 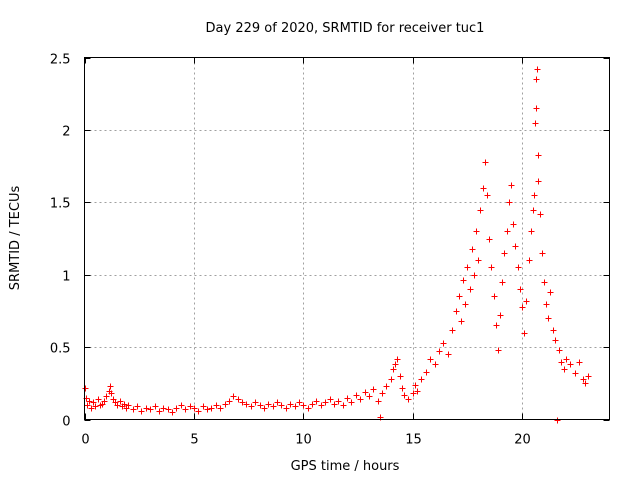 I want to click on y-tick-label: 0.5, so click(x=60, y=349).